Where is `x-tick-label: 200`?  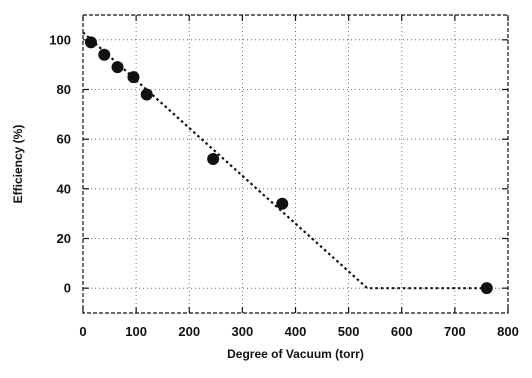
x-tick-label: 200 is located at coordinates (189, 331).